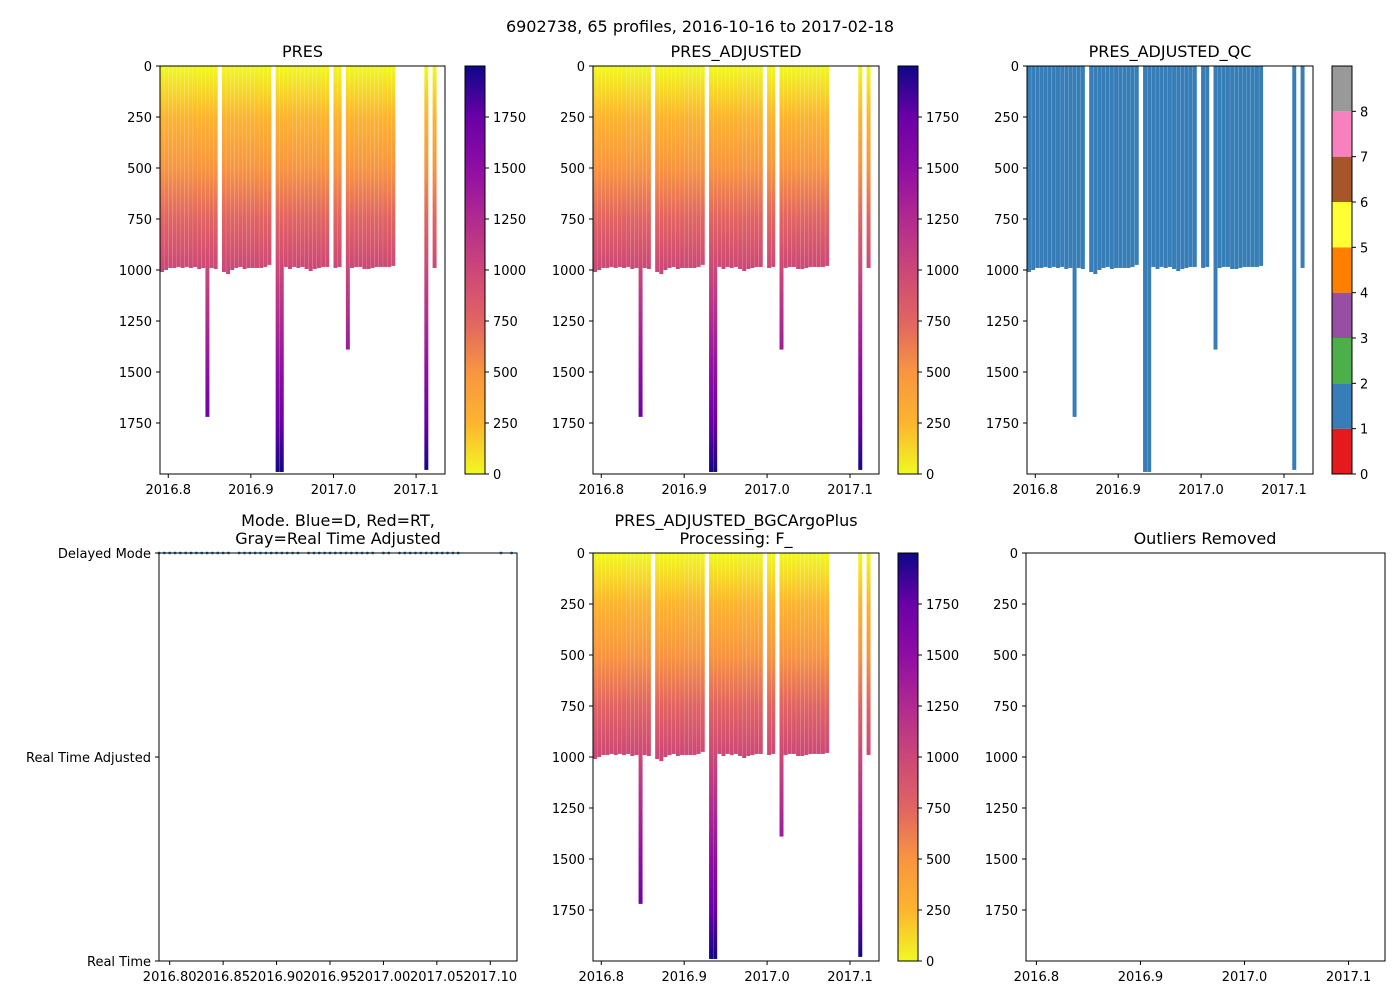 The image size is (1400, 1004). I want to click on colorbar-tick-label: 500, so click(938, 860).